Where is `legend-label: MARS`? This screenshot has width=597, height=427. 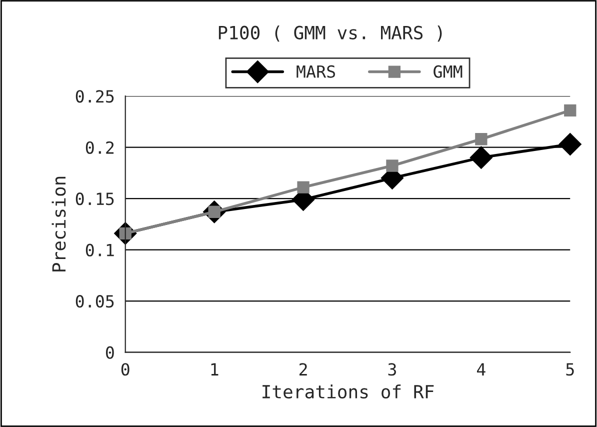
legend-label: MARS is located at coordinates (316, 71).